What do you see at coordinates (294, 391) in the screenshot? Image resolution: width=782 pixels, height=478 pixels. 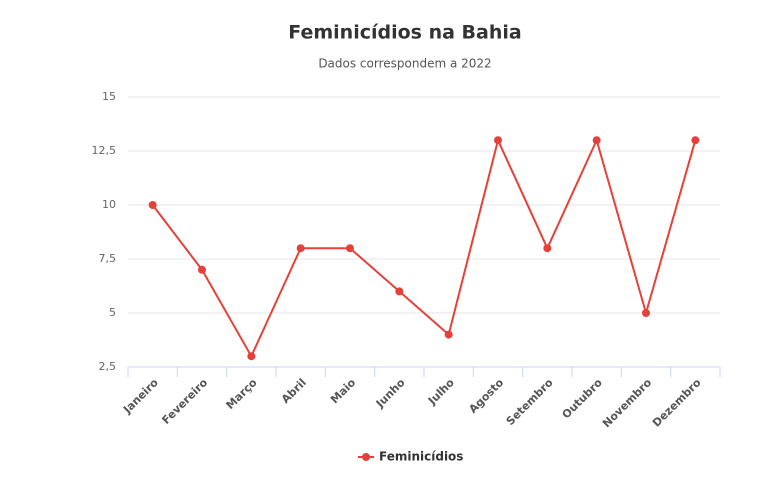 I see `x-tick-label: Abril` at bounding box center [294, 391].